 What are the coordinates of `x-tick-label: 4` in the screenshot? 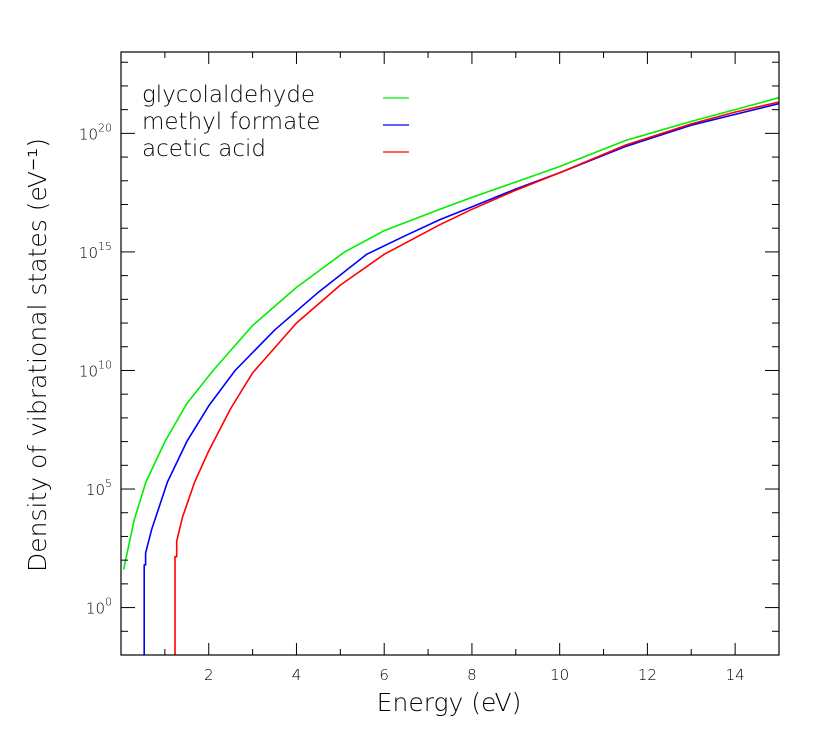 It's located at (297, 675).